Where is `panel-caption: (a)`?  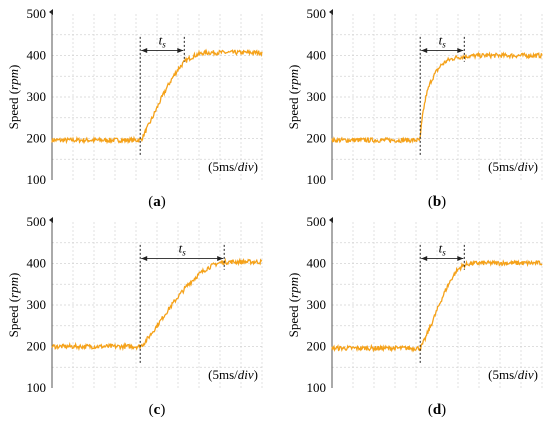
panel-caption: (a) is located at coordinates (157, 202).